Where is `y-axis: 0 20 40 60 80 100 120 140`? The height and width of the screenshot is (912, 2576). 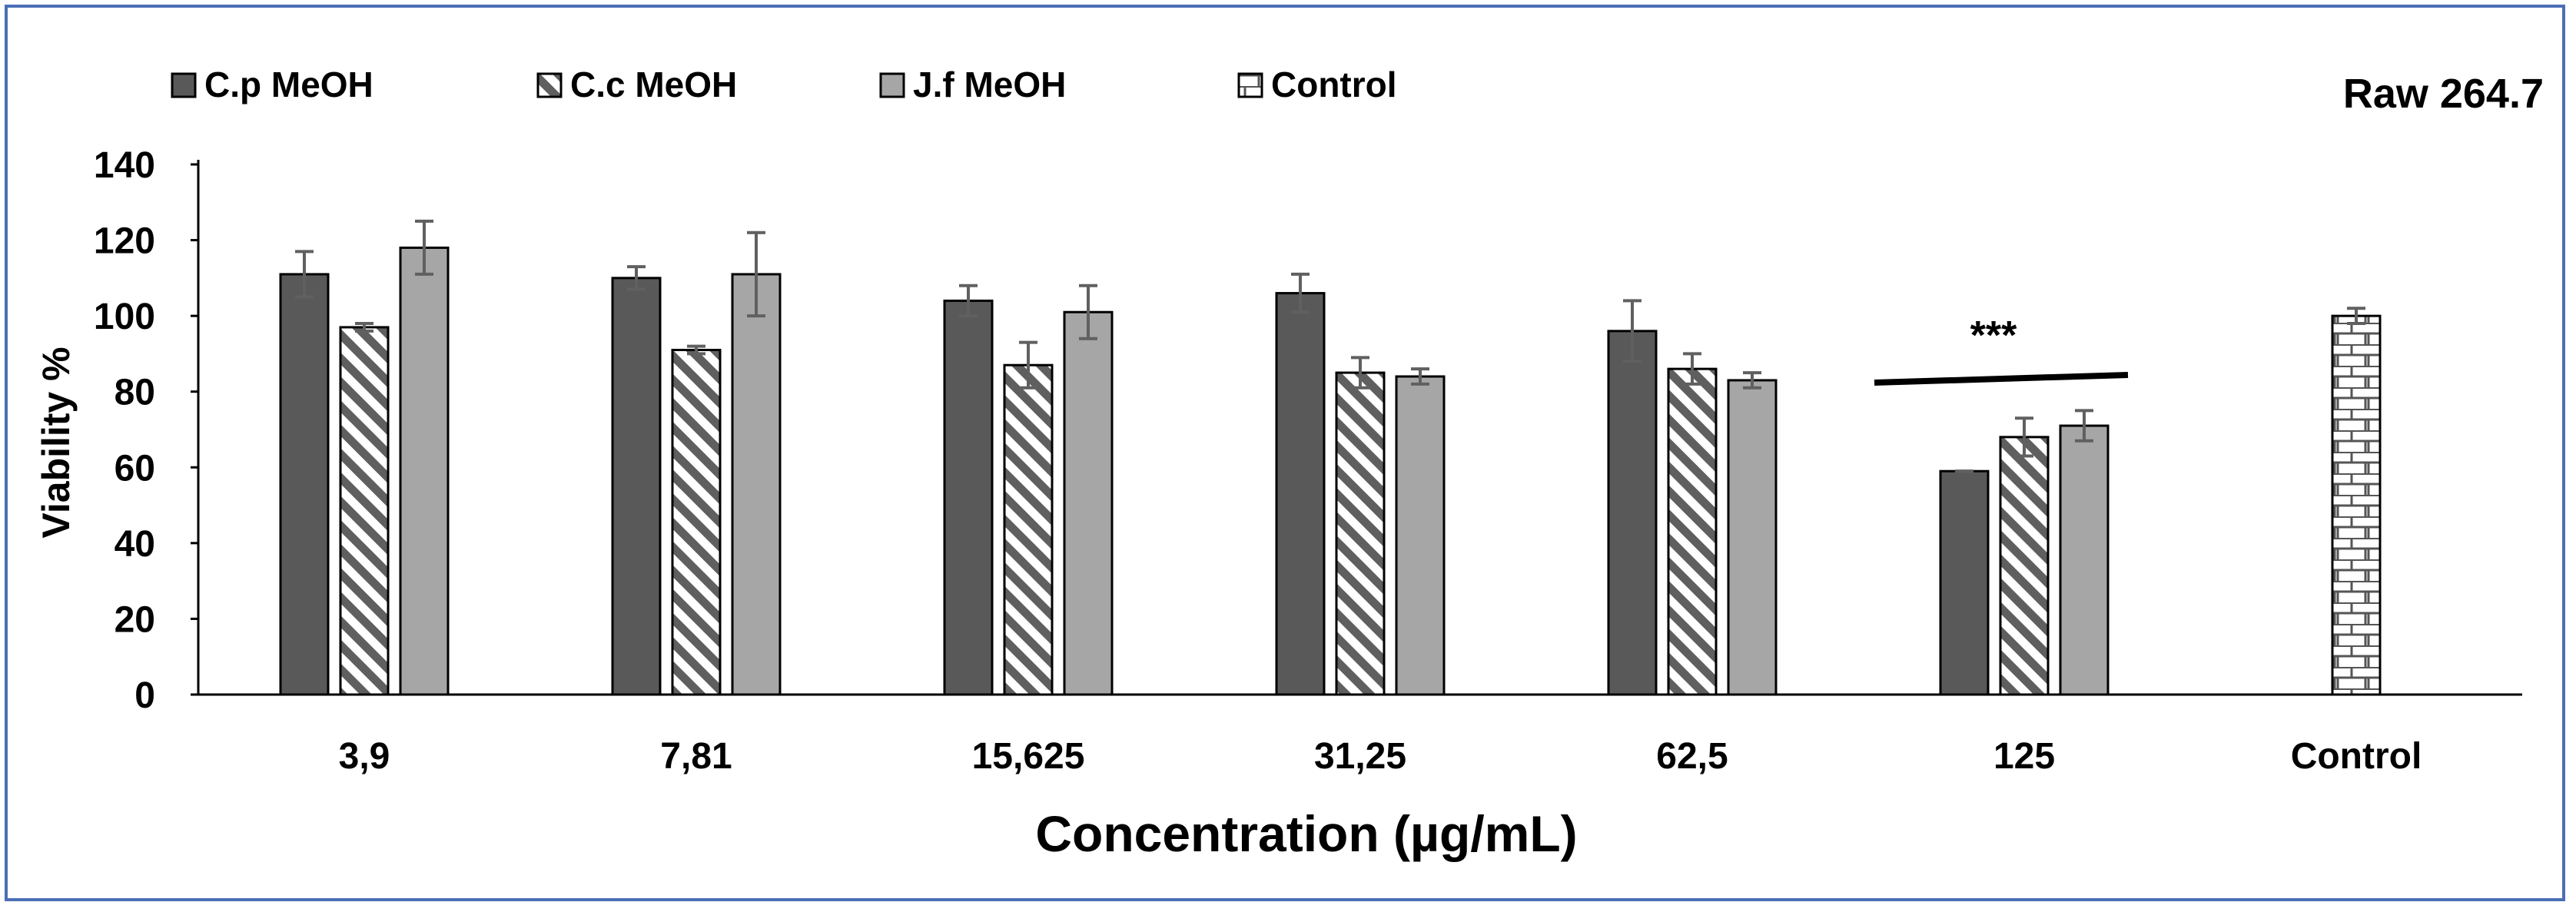 y-axis: 0 20 40 60 80 100 120 140 is located at coordinates (147, 430).